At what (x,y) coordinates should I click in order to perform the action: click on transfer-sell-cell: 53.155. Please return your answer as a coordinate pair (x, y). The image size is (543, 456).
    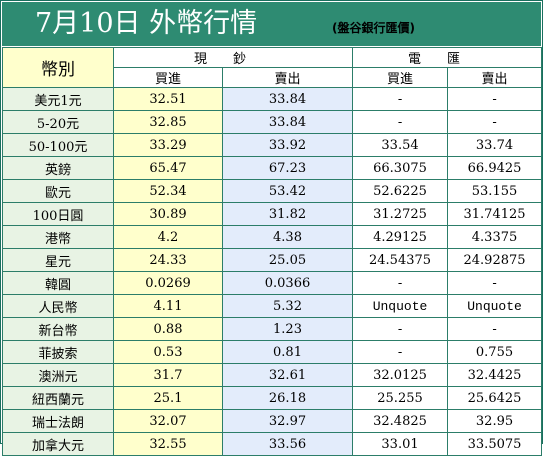
    Looking at the image, I should click on (495, 191).